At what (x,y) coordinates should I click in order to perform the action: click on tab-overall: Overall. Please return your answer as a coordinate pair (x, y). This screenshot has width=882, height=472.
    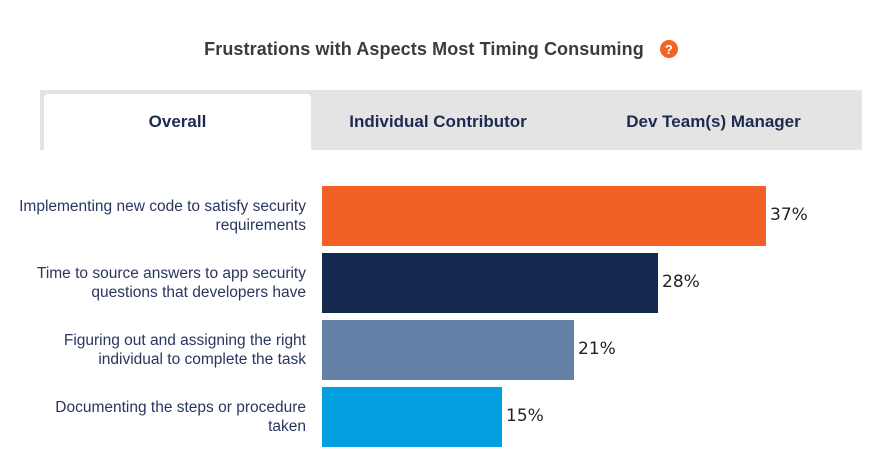
    Looking at the image, I should click on (177, 122).